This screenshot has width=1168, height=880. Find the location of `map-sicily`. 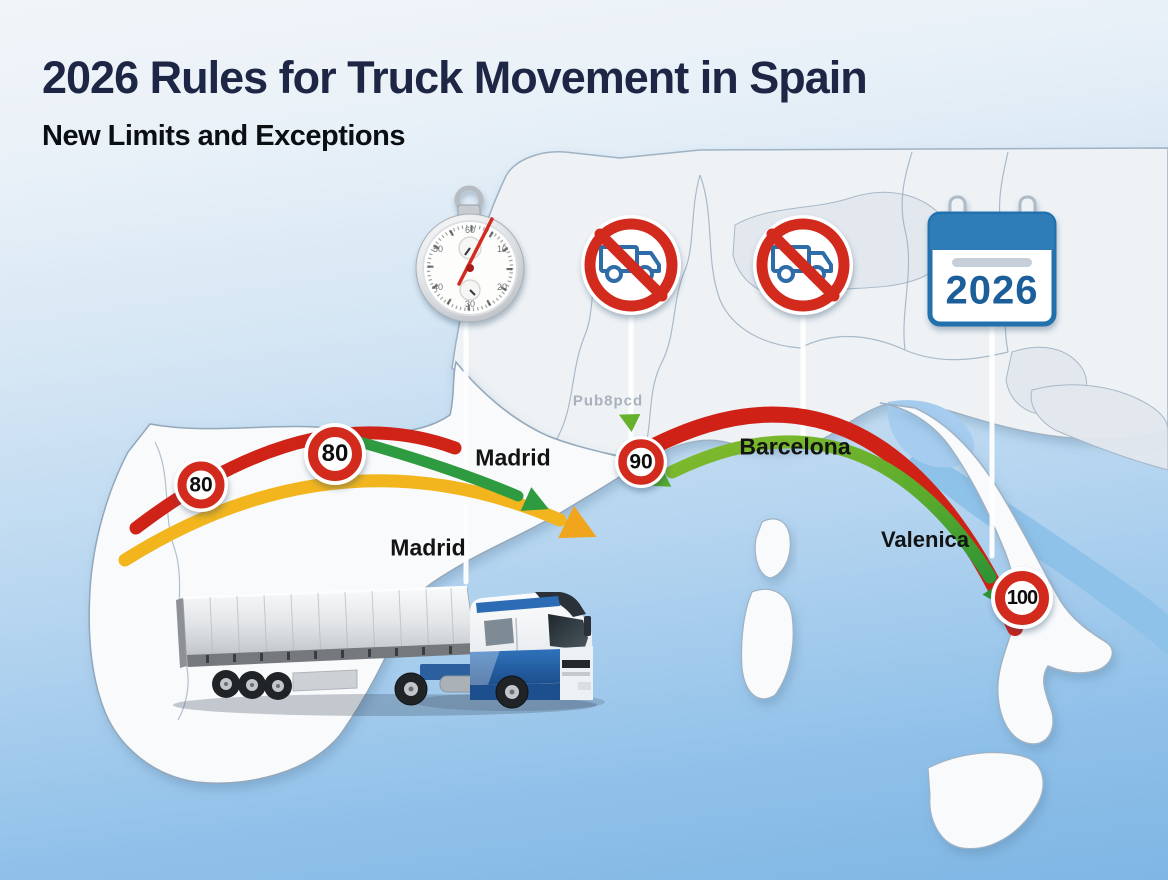

map-sicily is located at coordinates (985, 800).